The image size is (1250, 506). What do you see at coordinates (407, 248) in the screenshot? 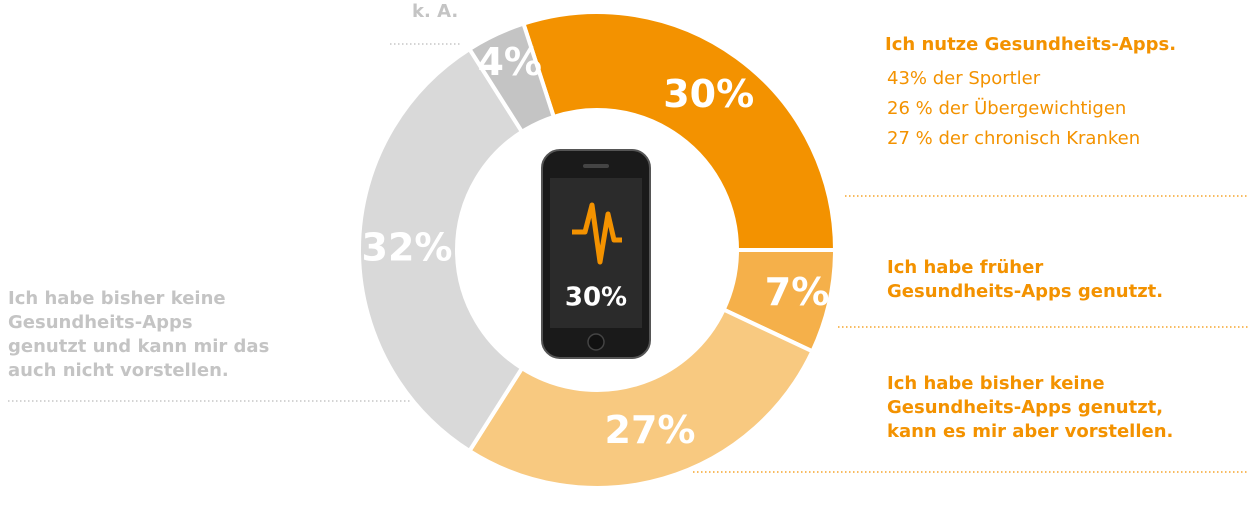
I see `value-label: 32%` at bounding box center [407, 248].